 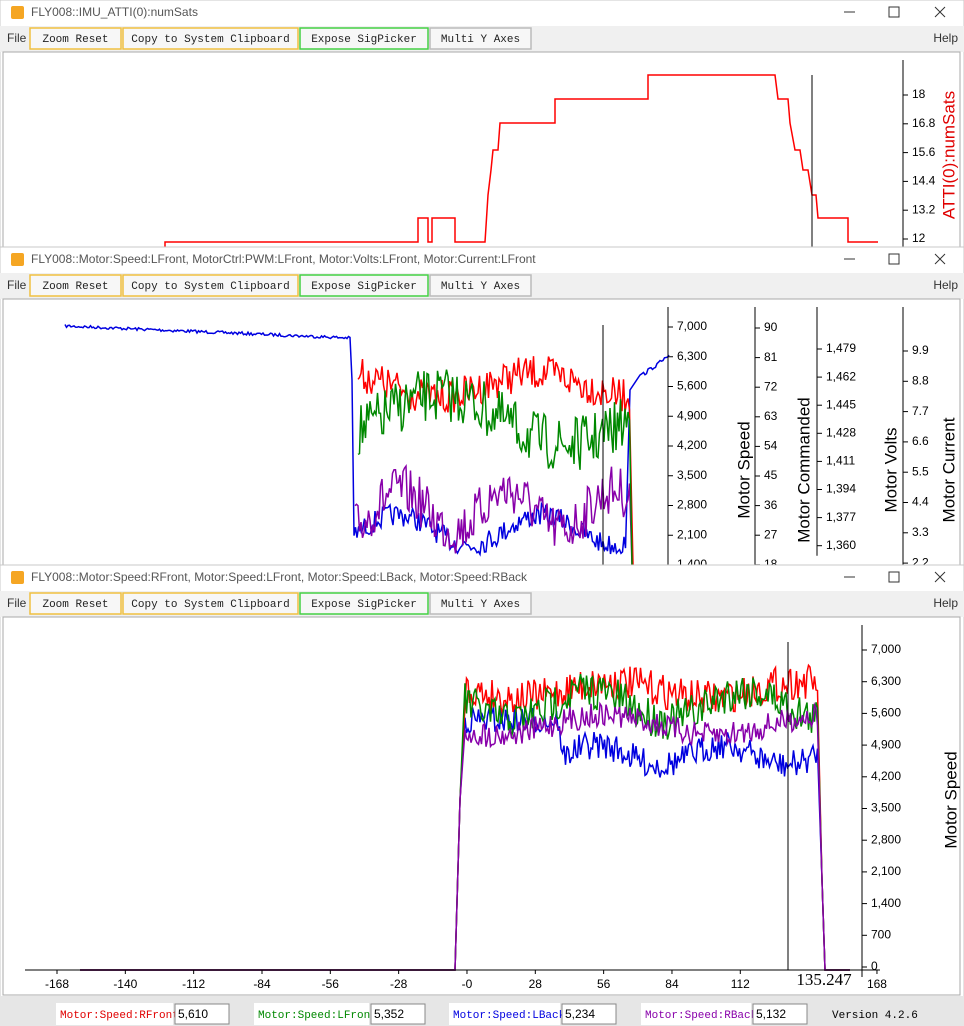 I want to click on cursor-box, so click(x=824, y=981).